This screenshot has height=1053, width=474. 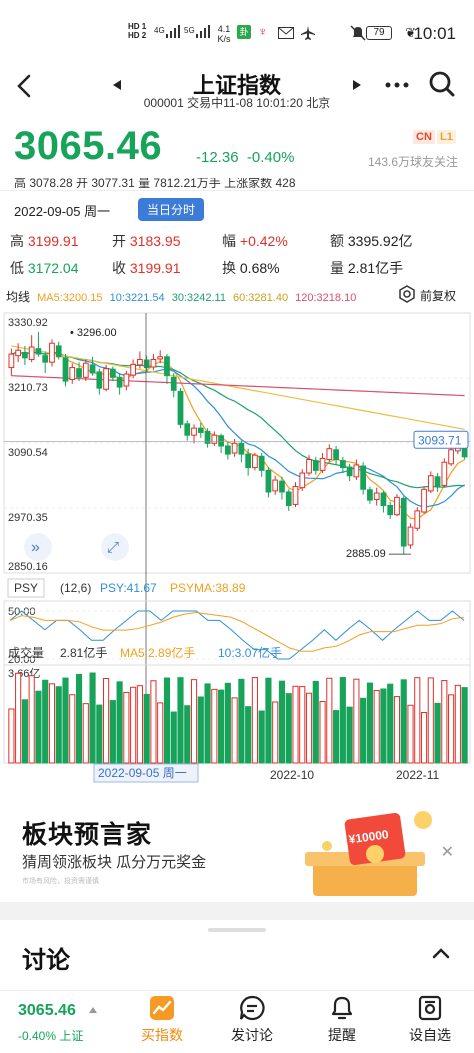 What do you see at coordinates (128, 588) in the screenshot?
I see `psy-value: PSY:41.67` at bounding box center [128, 588].